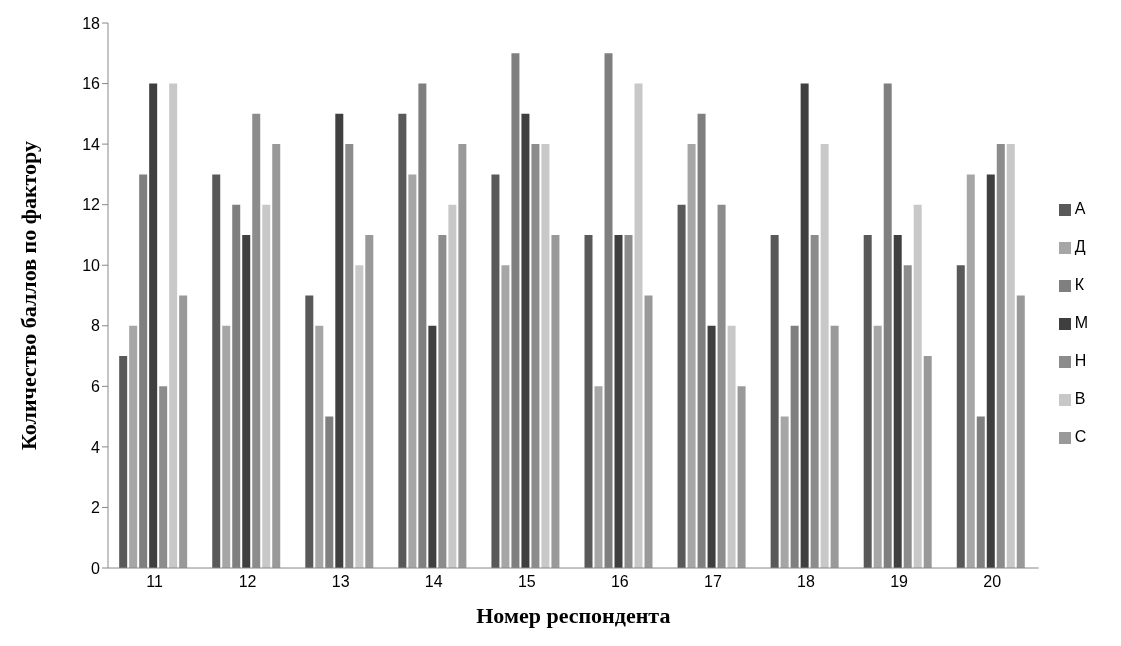  I want to click on y-tick-label: 16, so click(91, 84).